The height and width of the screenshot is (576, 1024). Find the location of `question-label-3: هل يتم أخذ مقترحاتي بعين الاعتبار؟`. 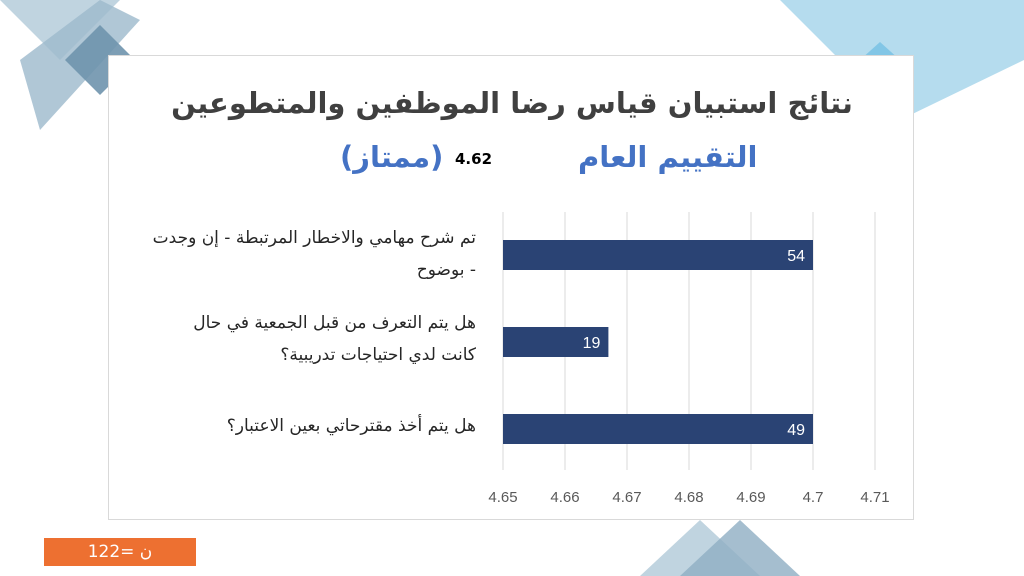

question-label-3: هل يتم أخذ مقترحاتي بعين الاعتبار؟ is located at coordinates (296, 426).